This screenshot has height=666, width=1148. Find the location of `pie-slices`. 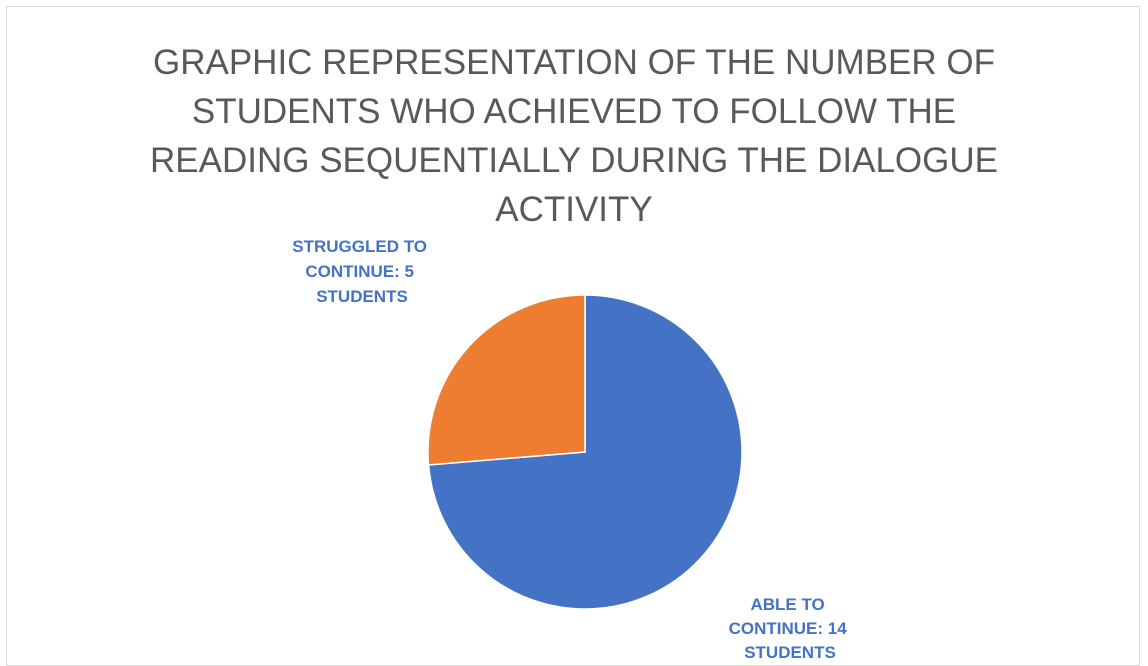

pie-slices is located at coordinates (585, 452).